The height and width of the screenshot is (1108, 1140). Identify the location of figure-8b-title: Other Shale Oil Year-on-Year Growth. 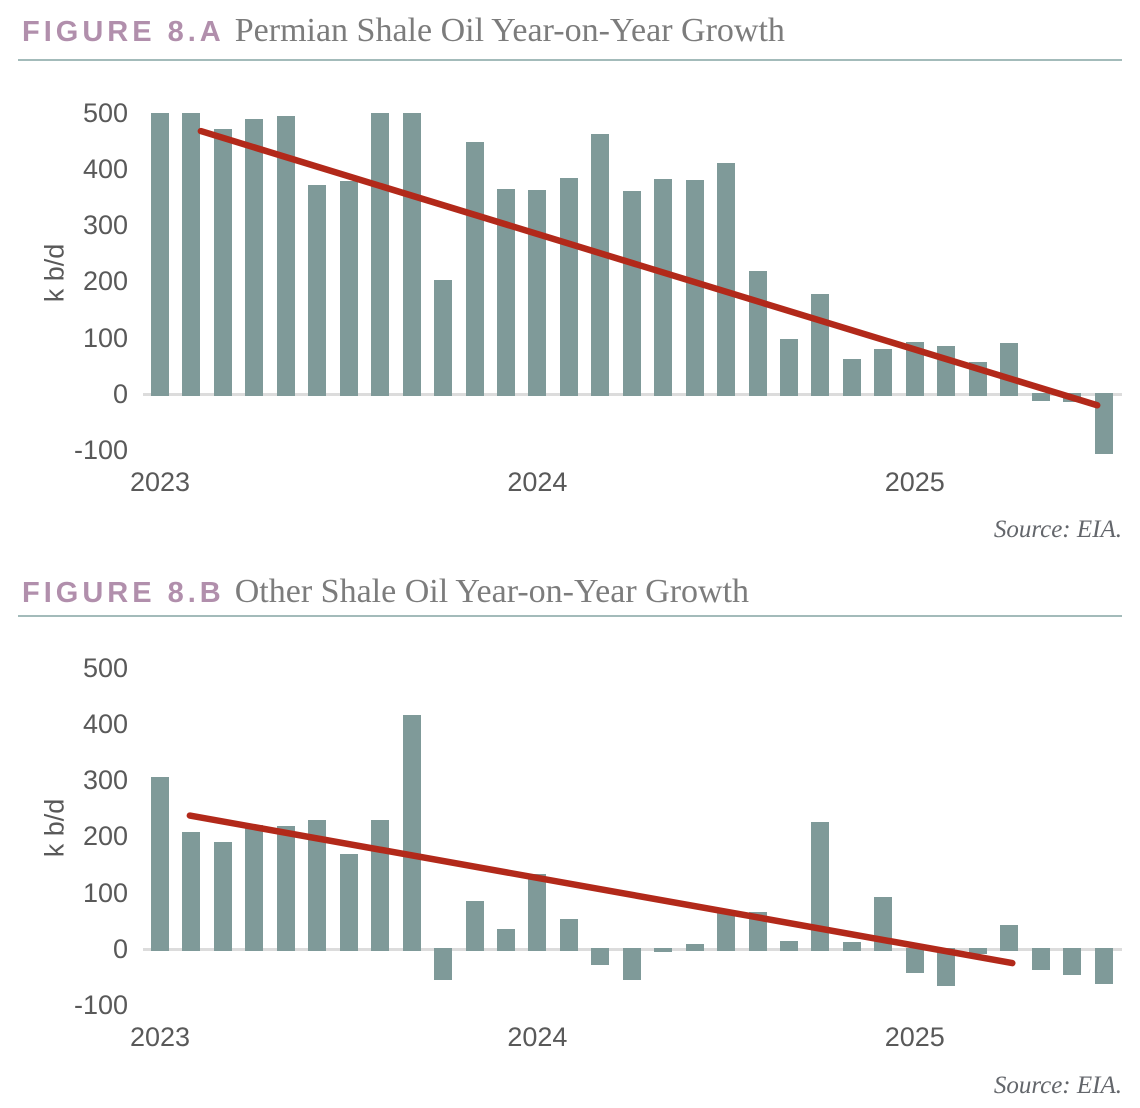
(492, 591).